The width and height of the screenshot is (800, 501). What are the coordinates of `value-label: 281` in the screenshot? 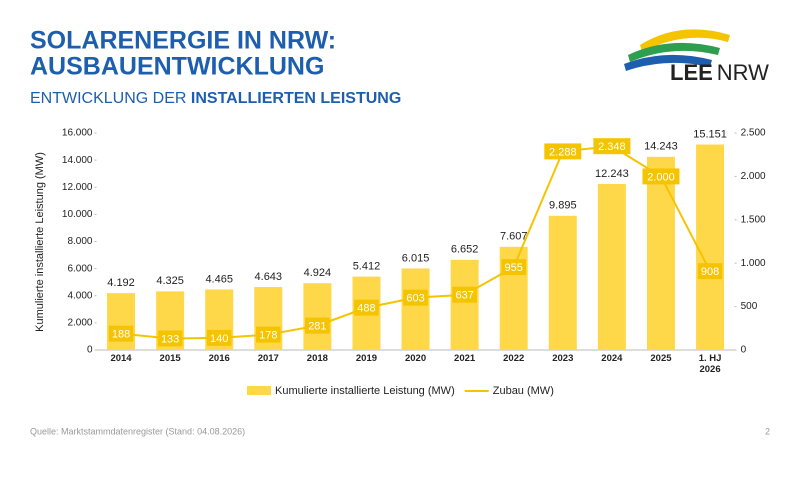 It's located at (317, 327).